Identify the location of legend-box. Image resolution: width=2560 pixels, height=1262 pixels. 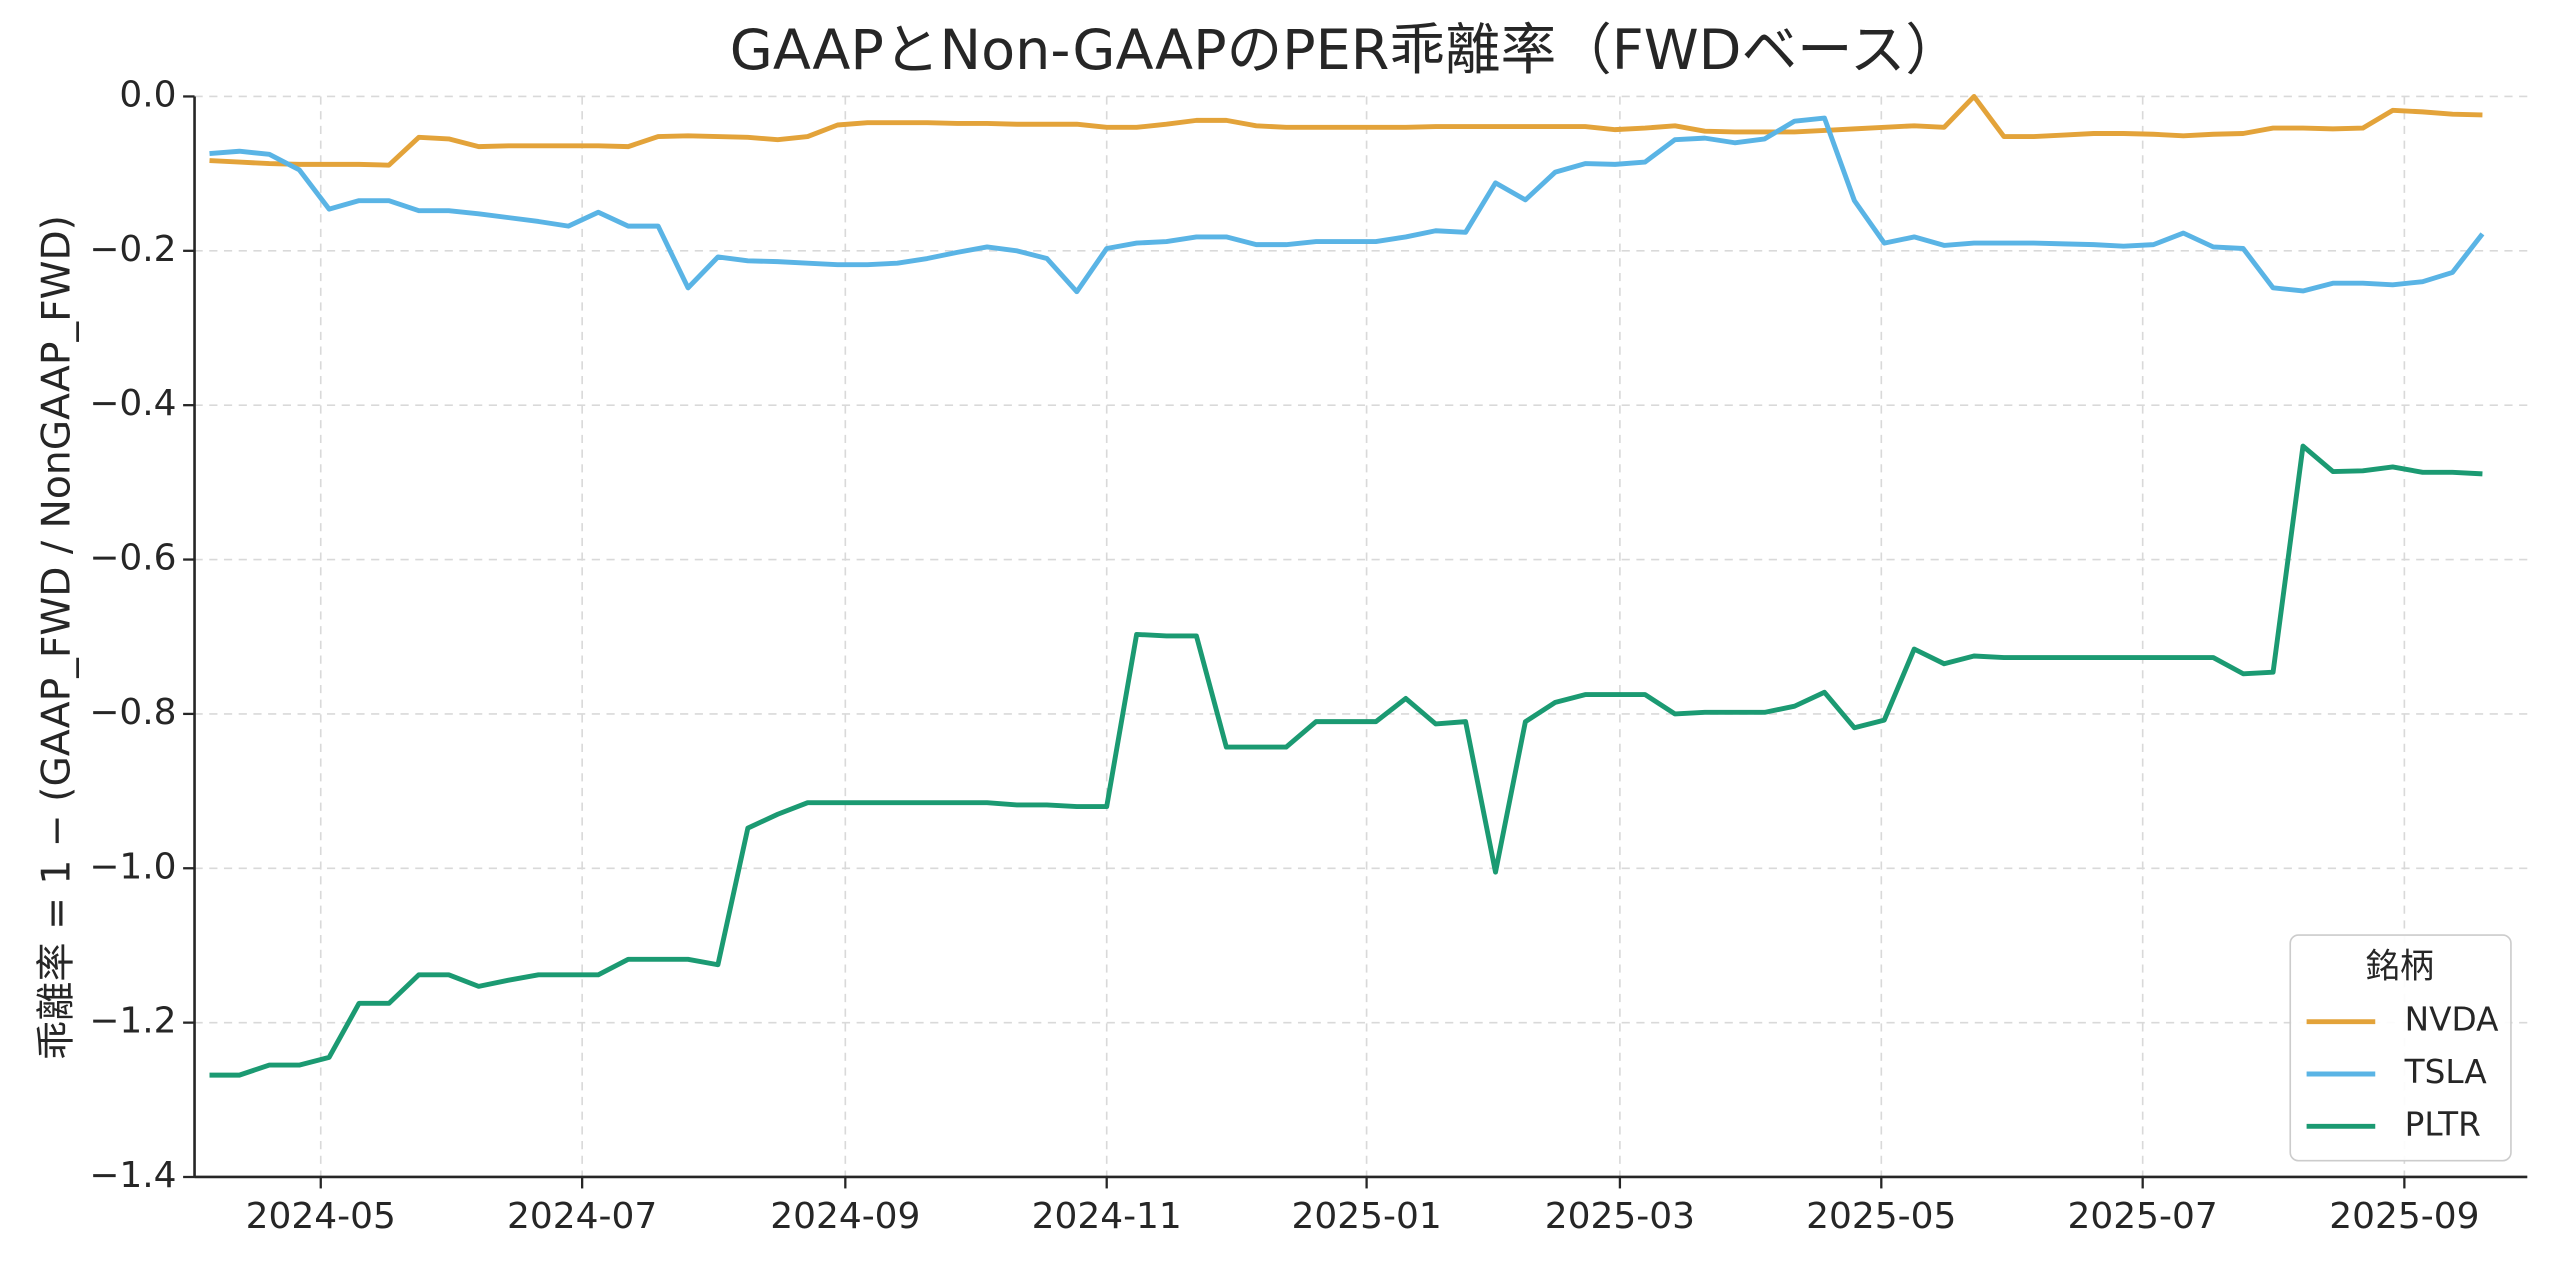
(2400, 1048).